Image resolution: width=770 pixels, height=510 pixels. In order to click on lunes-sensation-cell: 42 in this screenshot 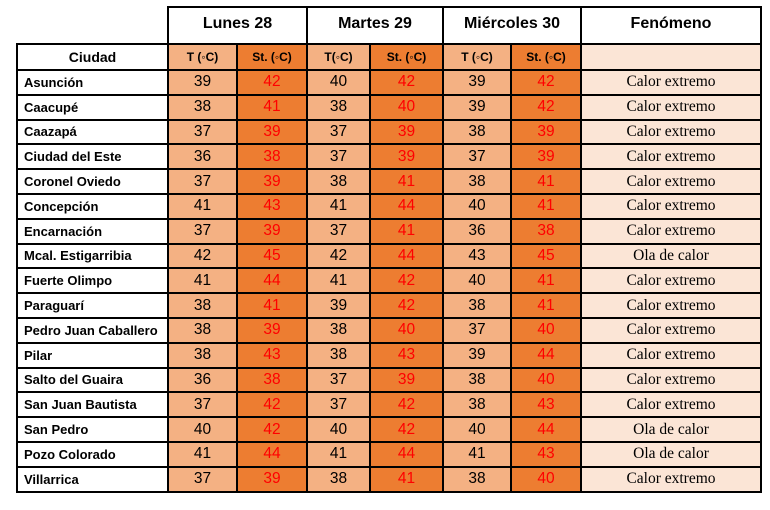, I will do `click(272, 82)`.